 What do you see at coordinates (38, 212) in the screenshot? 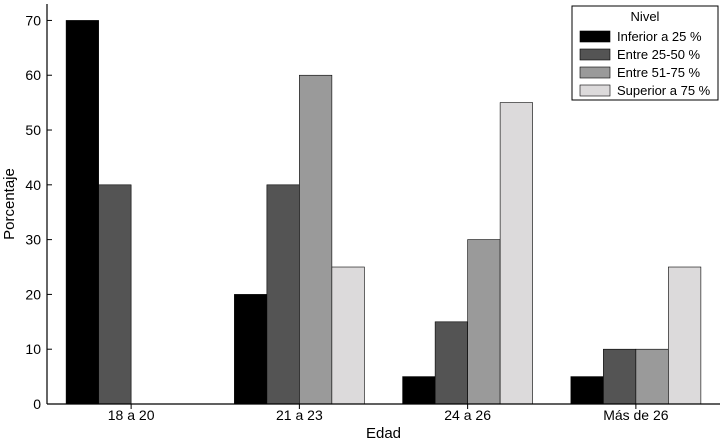
I see `y-ticks: 0 10 20 30 40 50 60 70` at bounding box center [38, 212].